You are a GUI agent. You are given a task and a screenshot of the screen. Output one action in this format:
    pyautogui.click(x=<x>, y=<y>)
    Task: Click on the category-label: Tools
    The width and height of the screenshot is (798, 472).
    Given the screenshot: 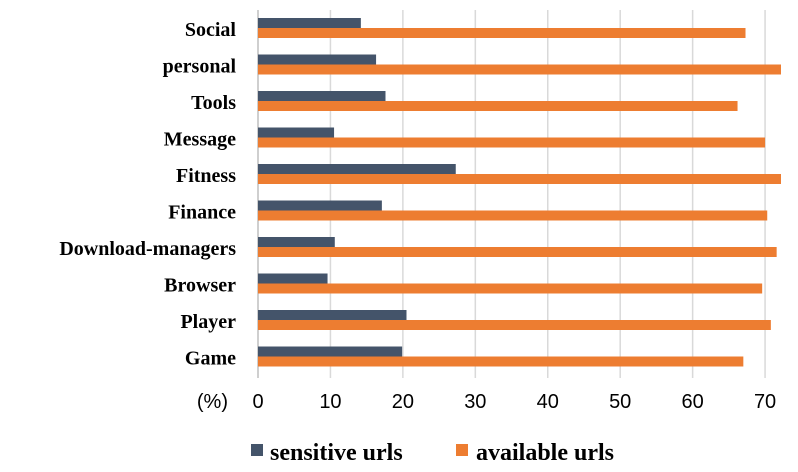 What is the action you would take?
    pyautogui.click(x=213, y=103)
    